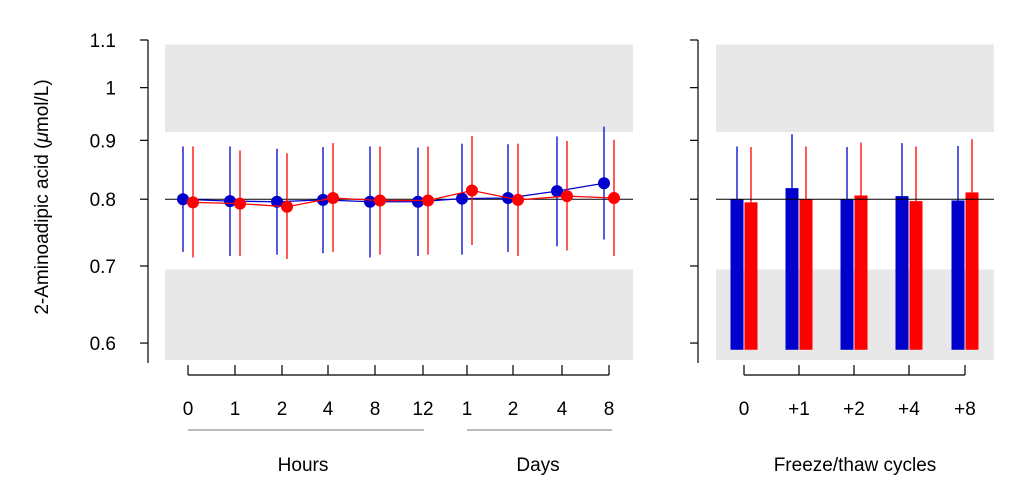 The width and height of the screenshot is (1028, 494). Describe the element at coordinates (103, 41) in the screenshot. I see `y-tick-label: 1.1` at that location.